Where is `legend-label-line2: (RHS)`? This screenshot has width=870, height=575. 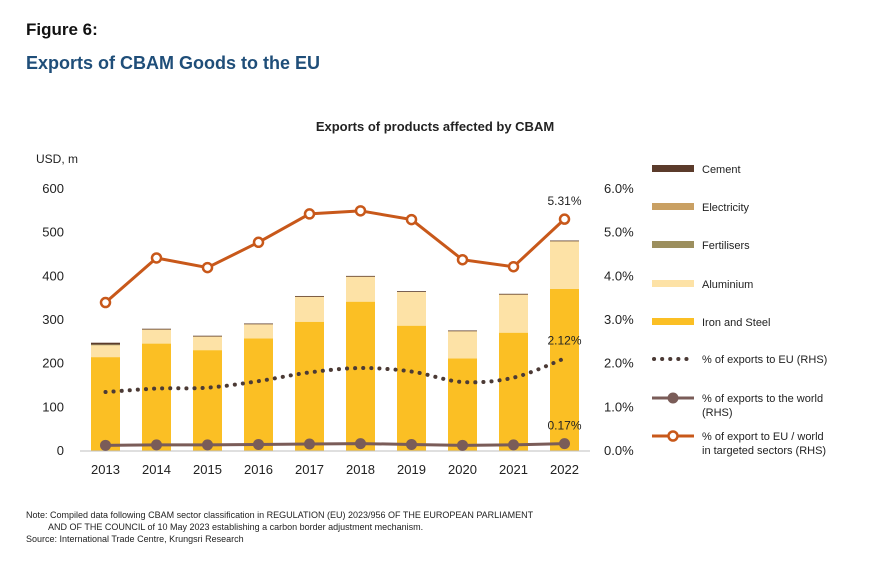 legend-label-line2: (RHS) is located at coordinates (717, 413).